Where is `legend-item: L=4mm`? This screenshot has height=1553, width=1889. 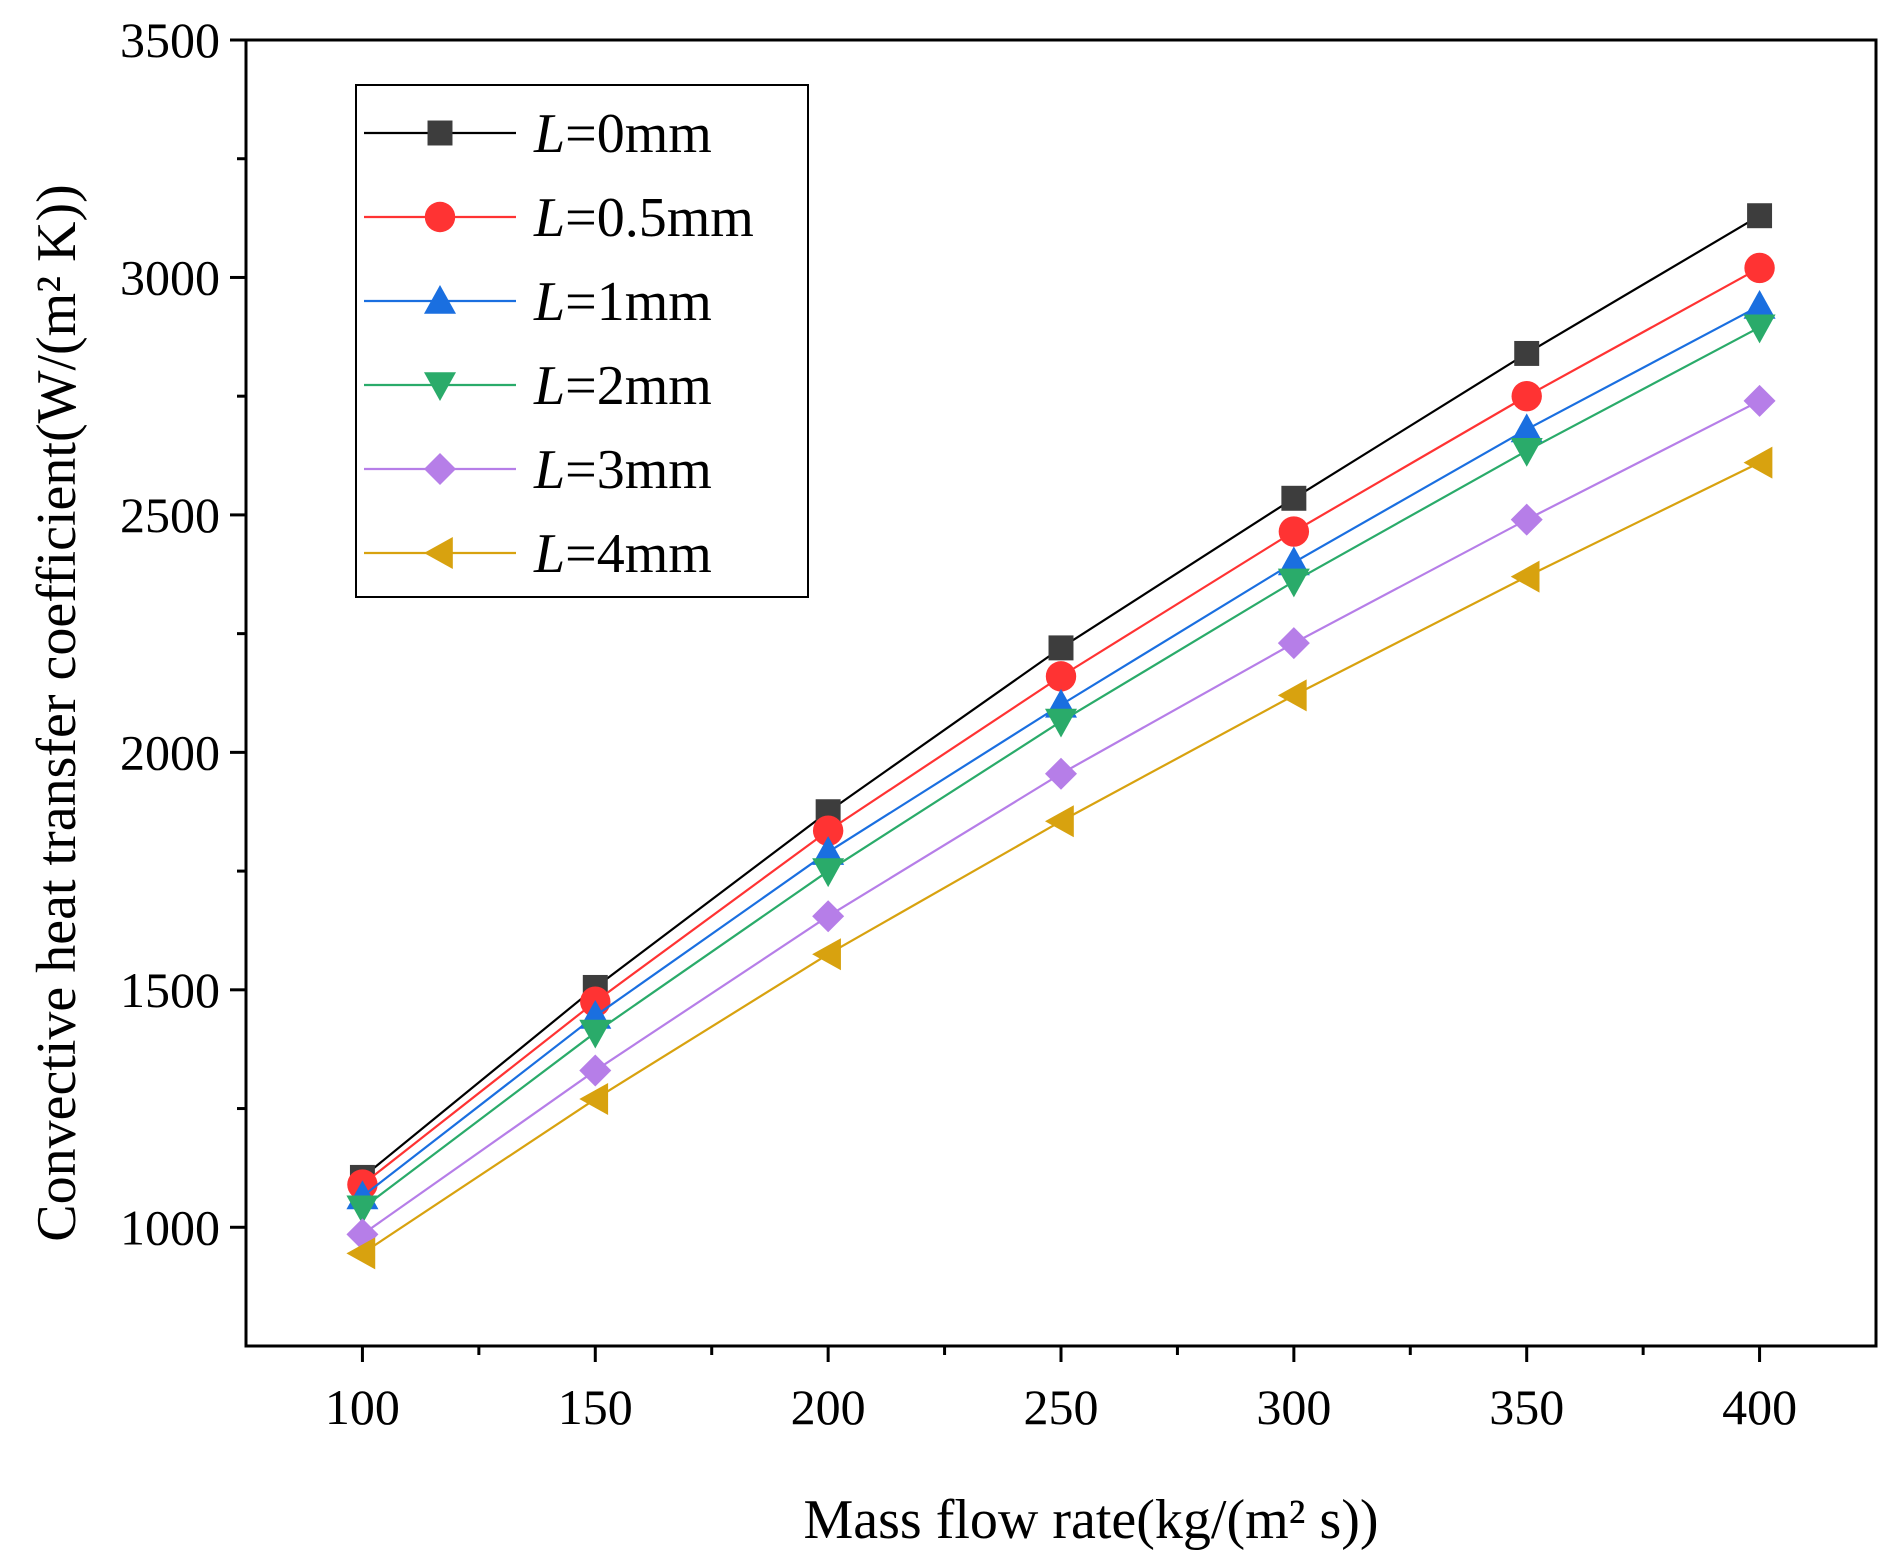 legend-item: L=4mm is located at coordinates (538, 554).